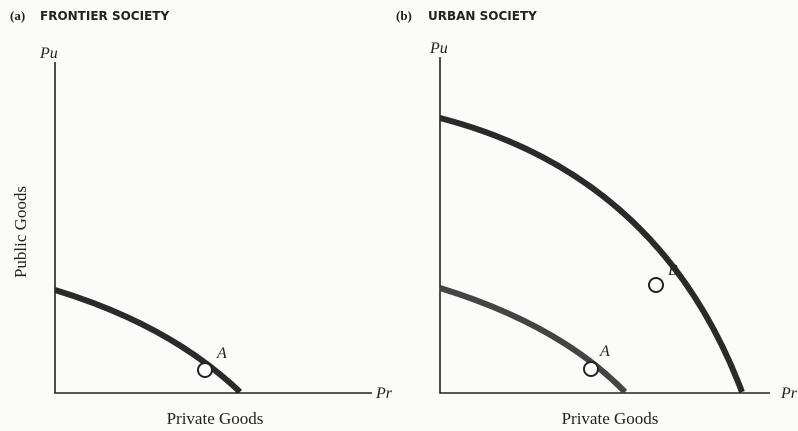 The image size is (798, 431). Describe the element at coordinates (404, 15) in the screenshot. I see `panel-label: (b)` at that location.